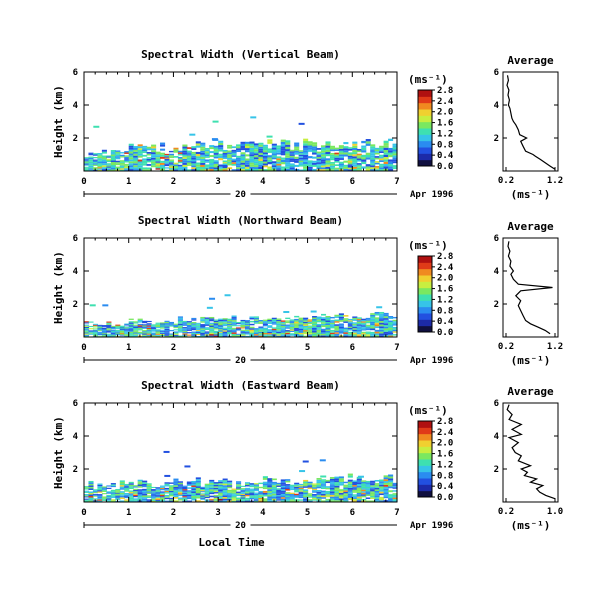 Image resolution: width=616 pixels, height=598 pixels. I want to click on colorbar-tick-label: 0.8, so click(445, 311).